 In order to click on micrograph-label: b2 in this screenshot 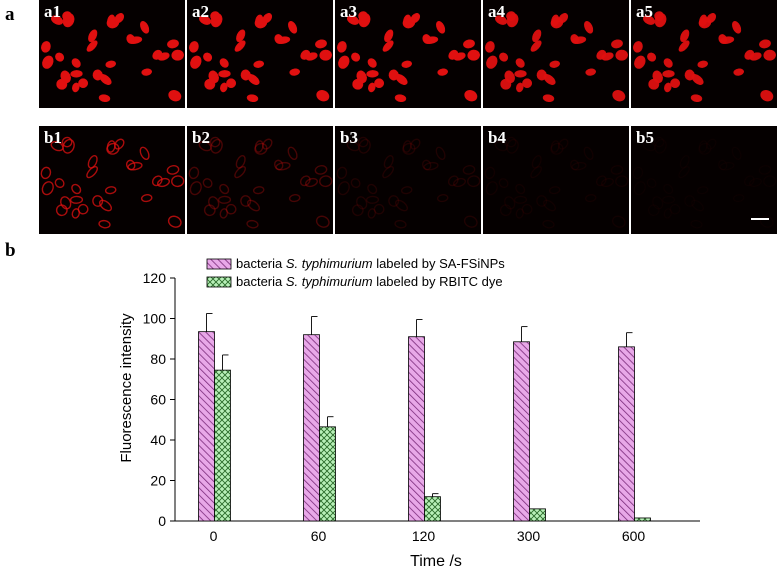, I will do `click(201, 137)`.